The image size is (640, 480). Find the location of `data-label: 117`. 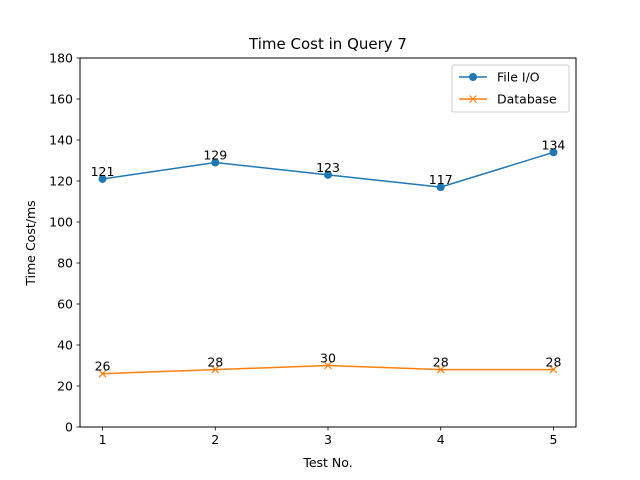

data-label: 117 is located at coordinates (441, 179).